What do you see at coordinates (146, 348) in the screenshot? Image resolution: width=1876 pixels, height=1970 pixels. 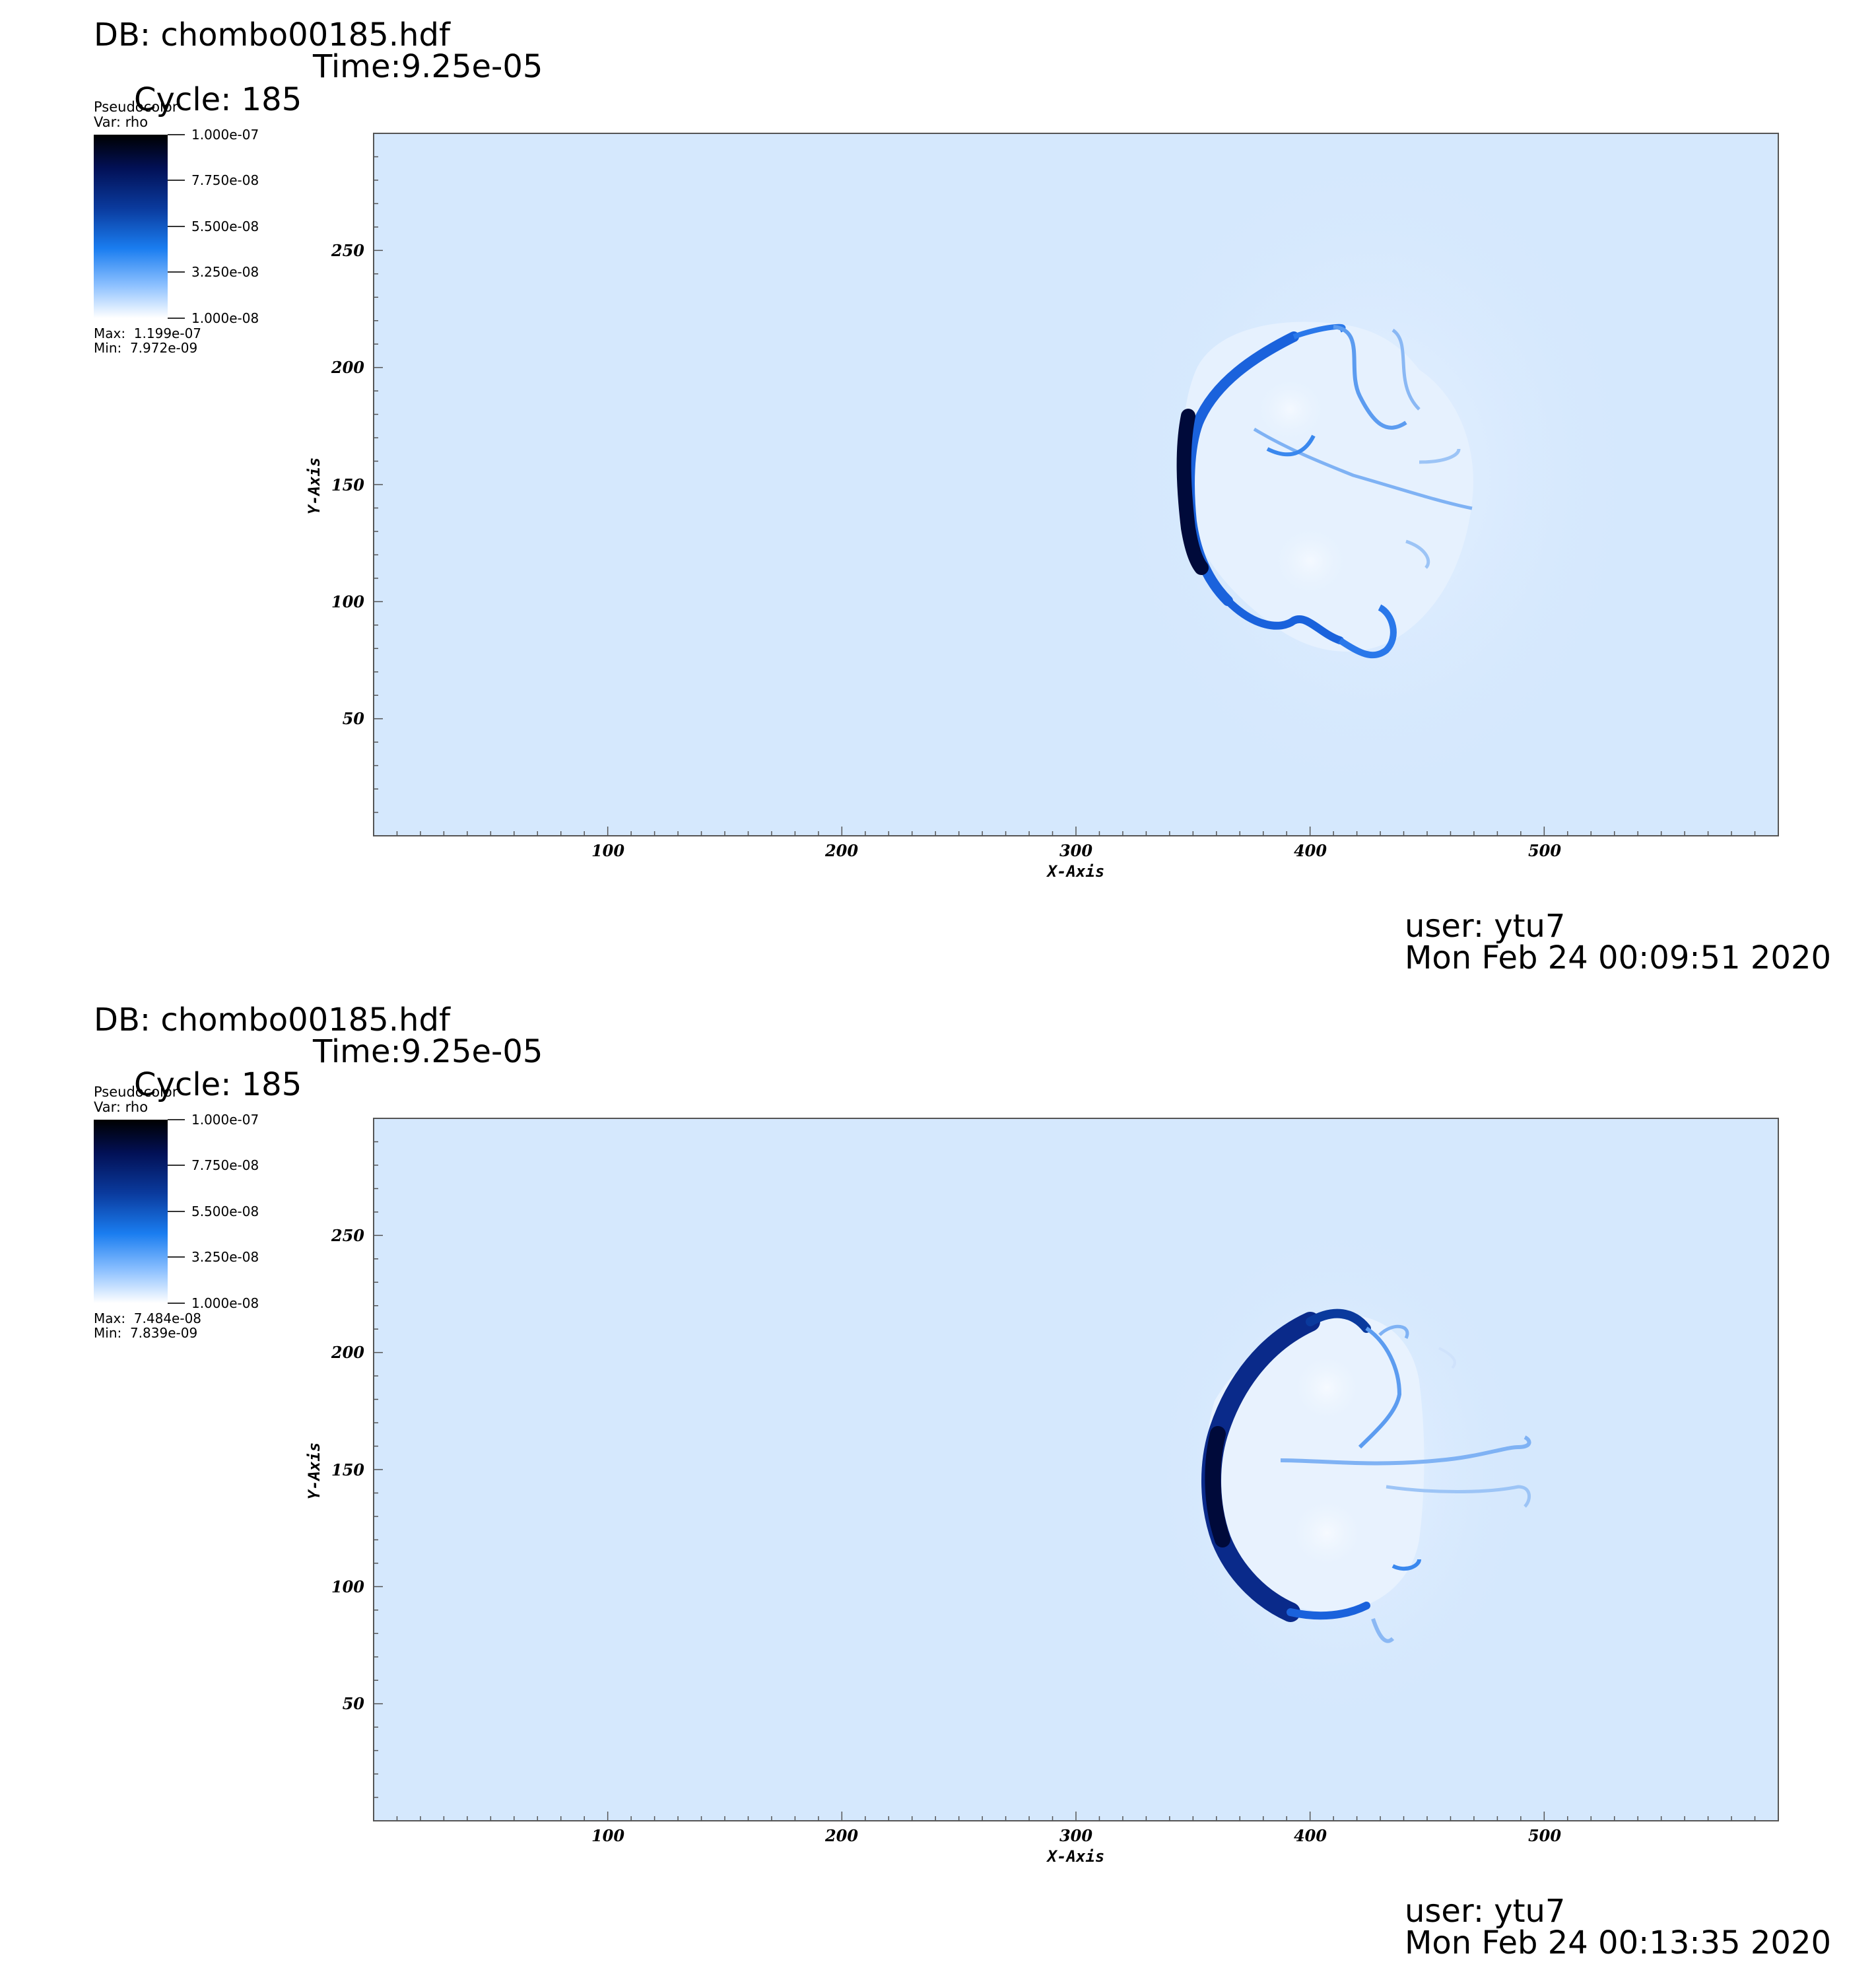 I see `min-label: Min: 7.972e-09` at bounding box center [146, 348].